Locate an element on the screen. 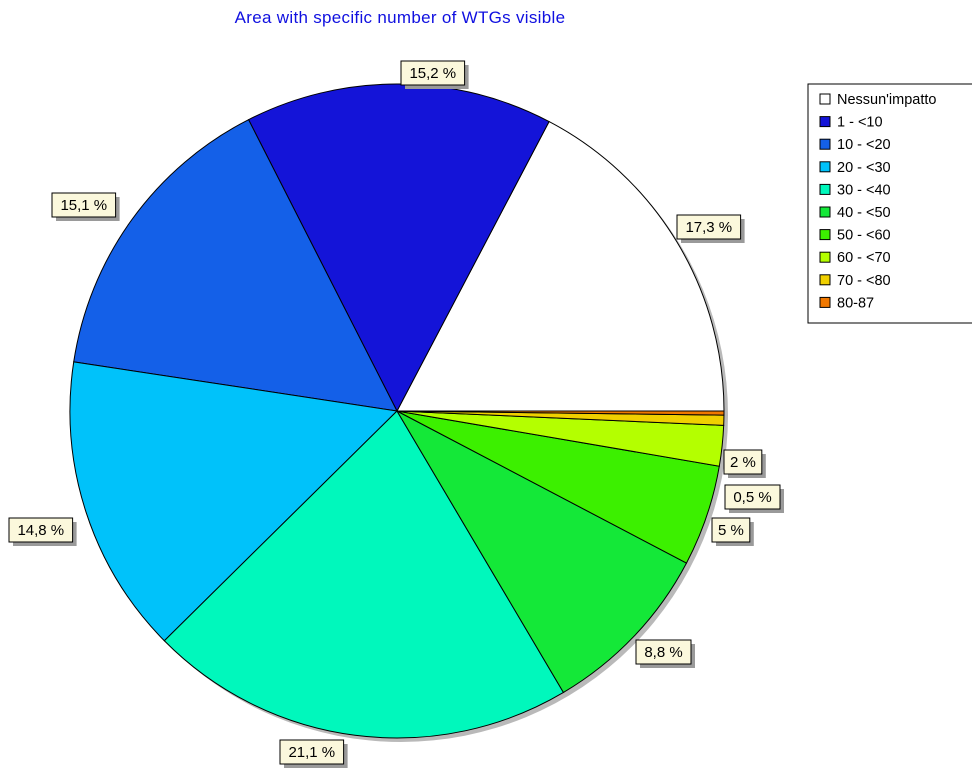  legend-item-70-80: 70 - <80 is located at coordinates (855, 281).